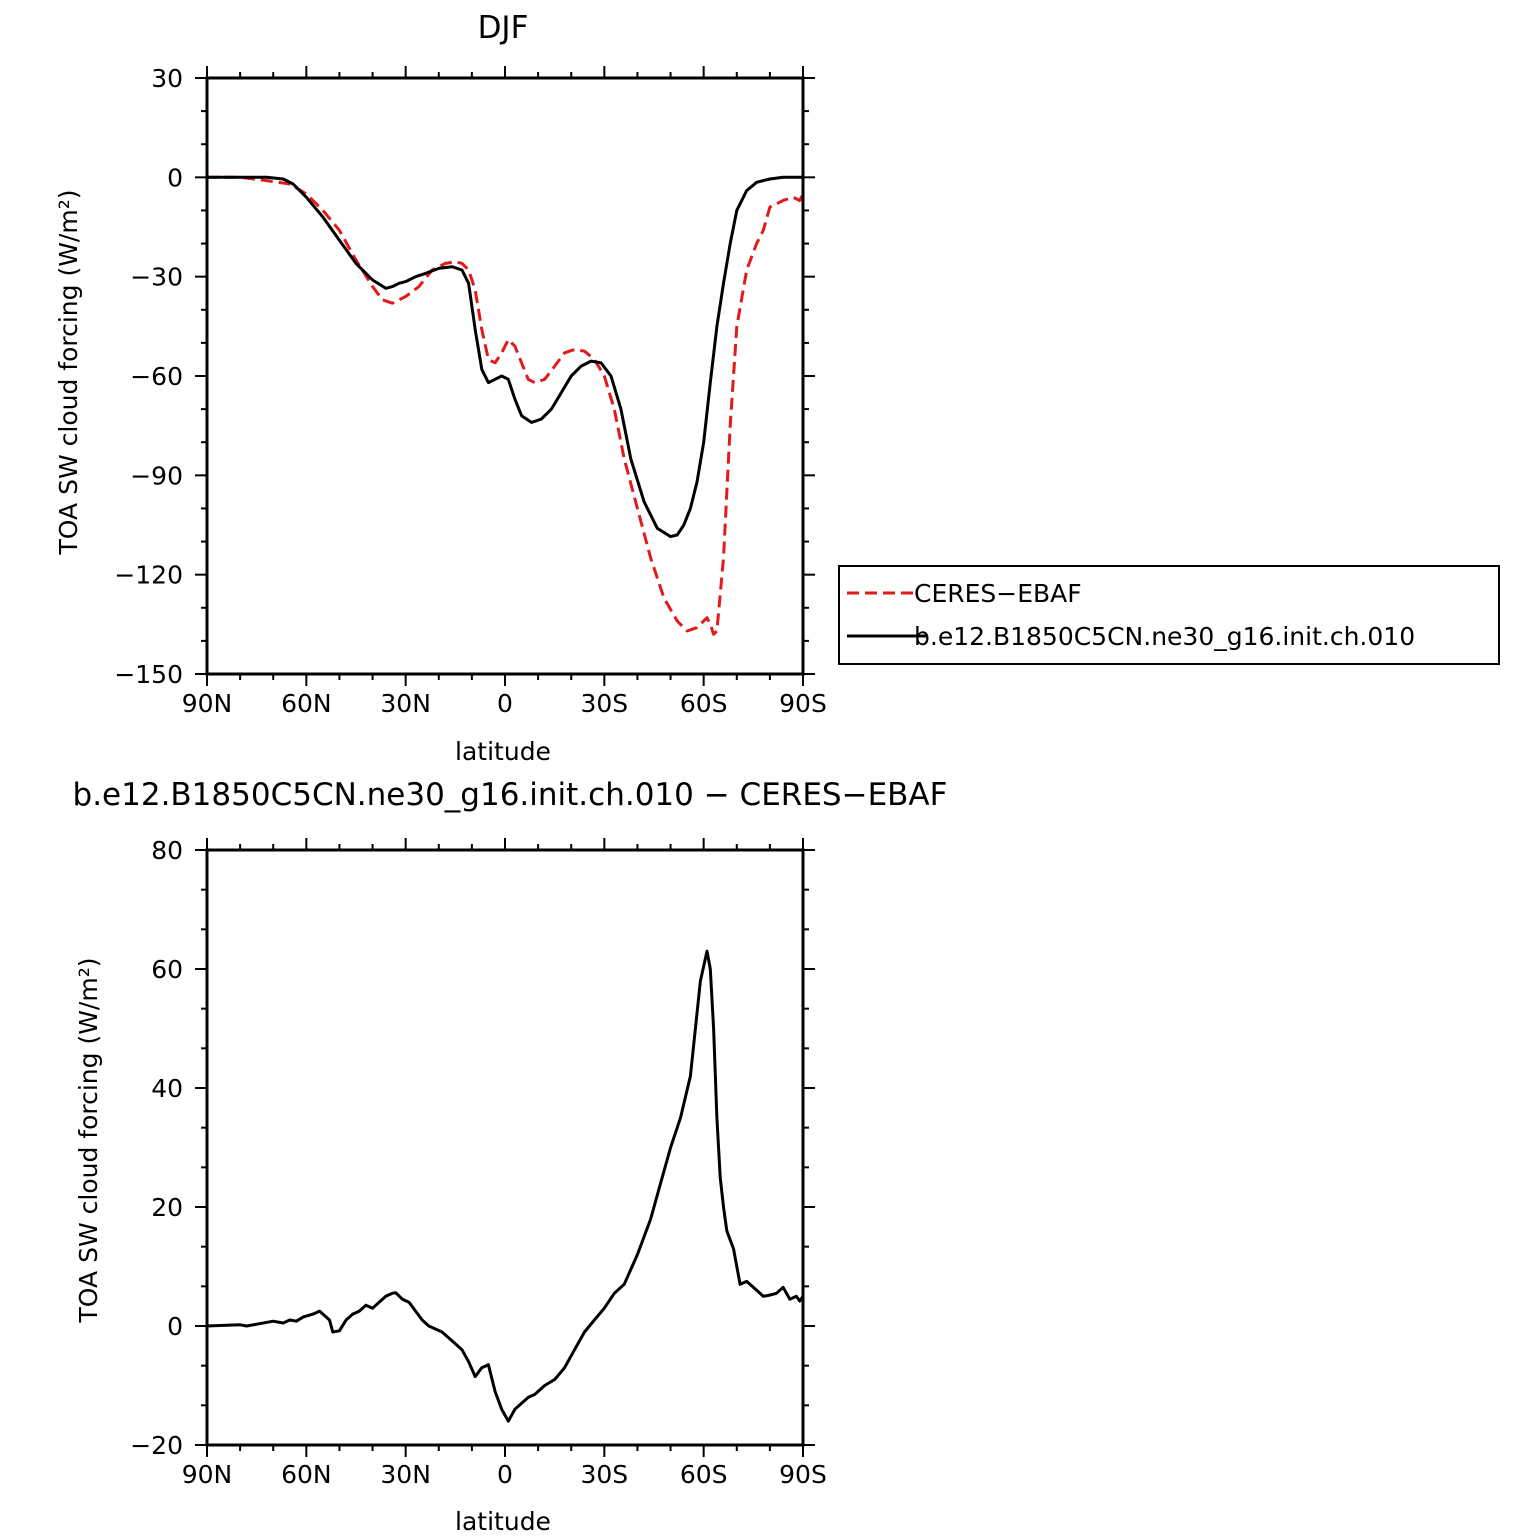 The width and height of the screenshot is (1536, 1536). What do you see at coordinates (148, 674) in the screenshot?
I see `y-tick-label: −150` at bounding box center [148, 674].